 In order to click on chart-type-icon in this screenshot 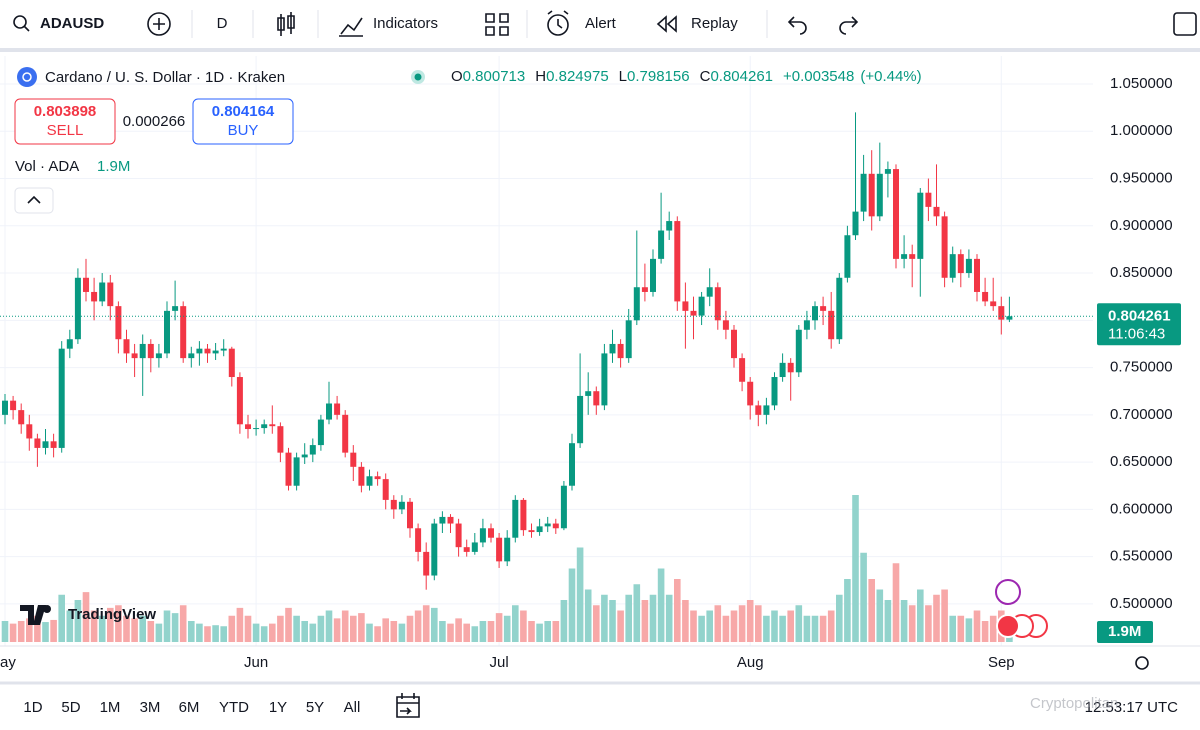, I will do `click(286, 24)`.